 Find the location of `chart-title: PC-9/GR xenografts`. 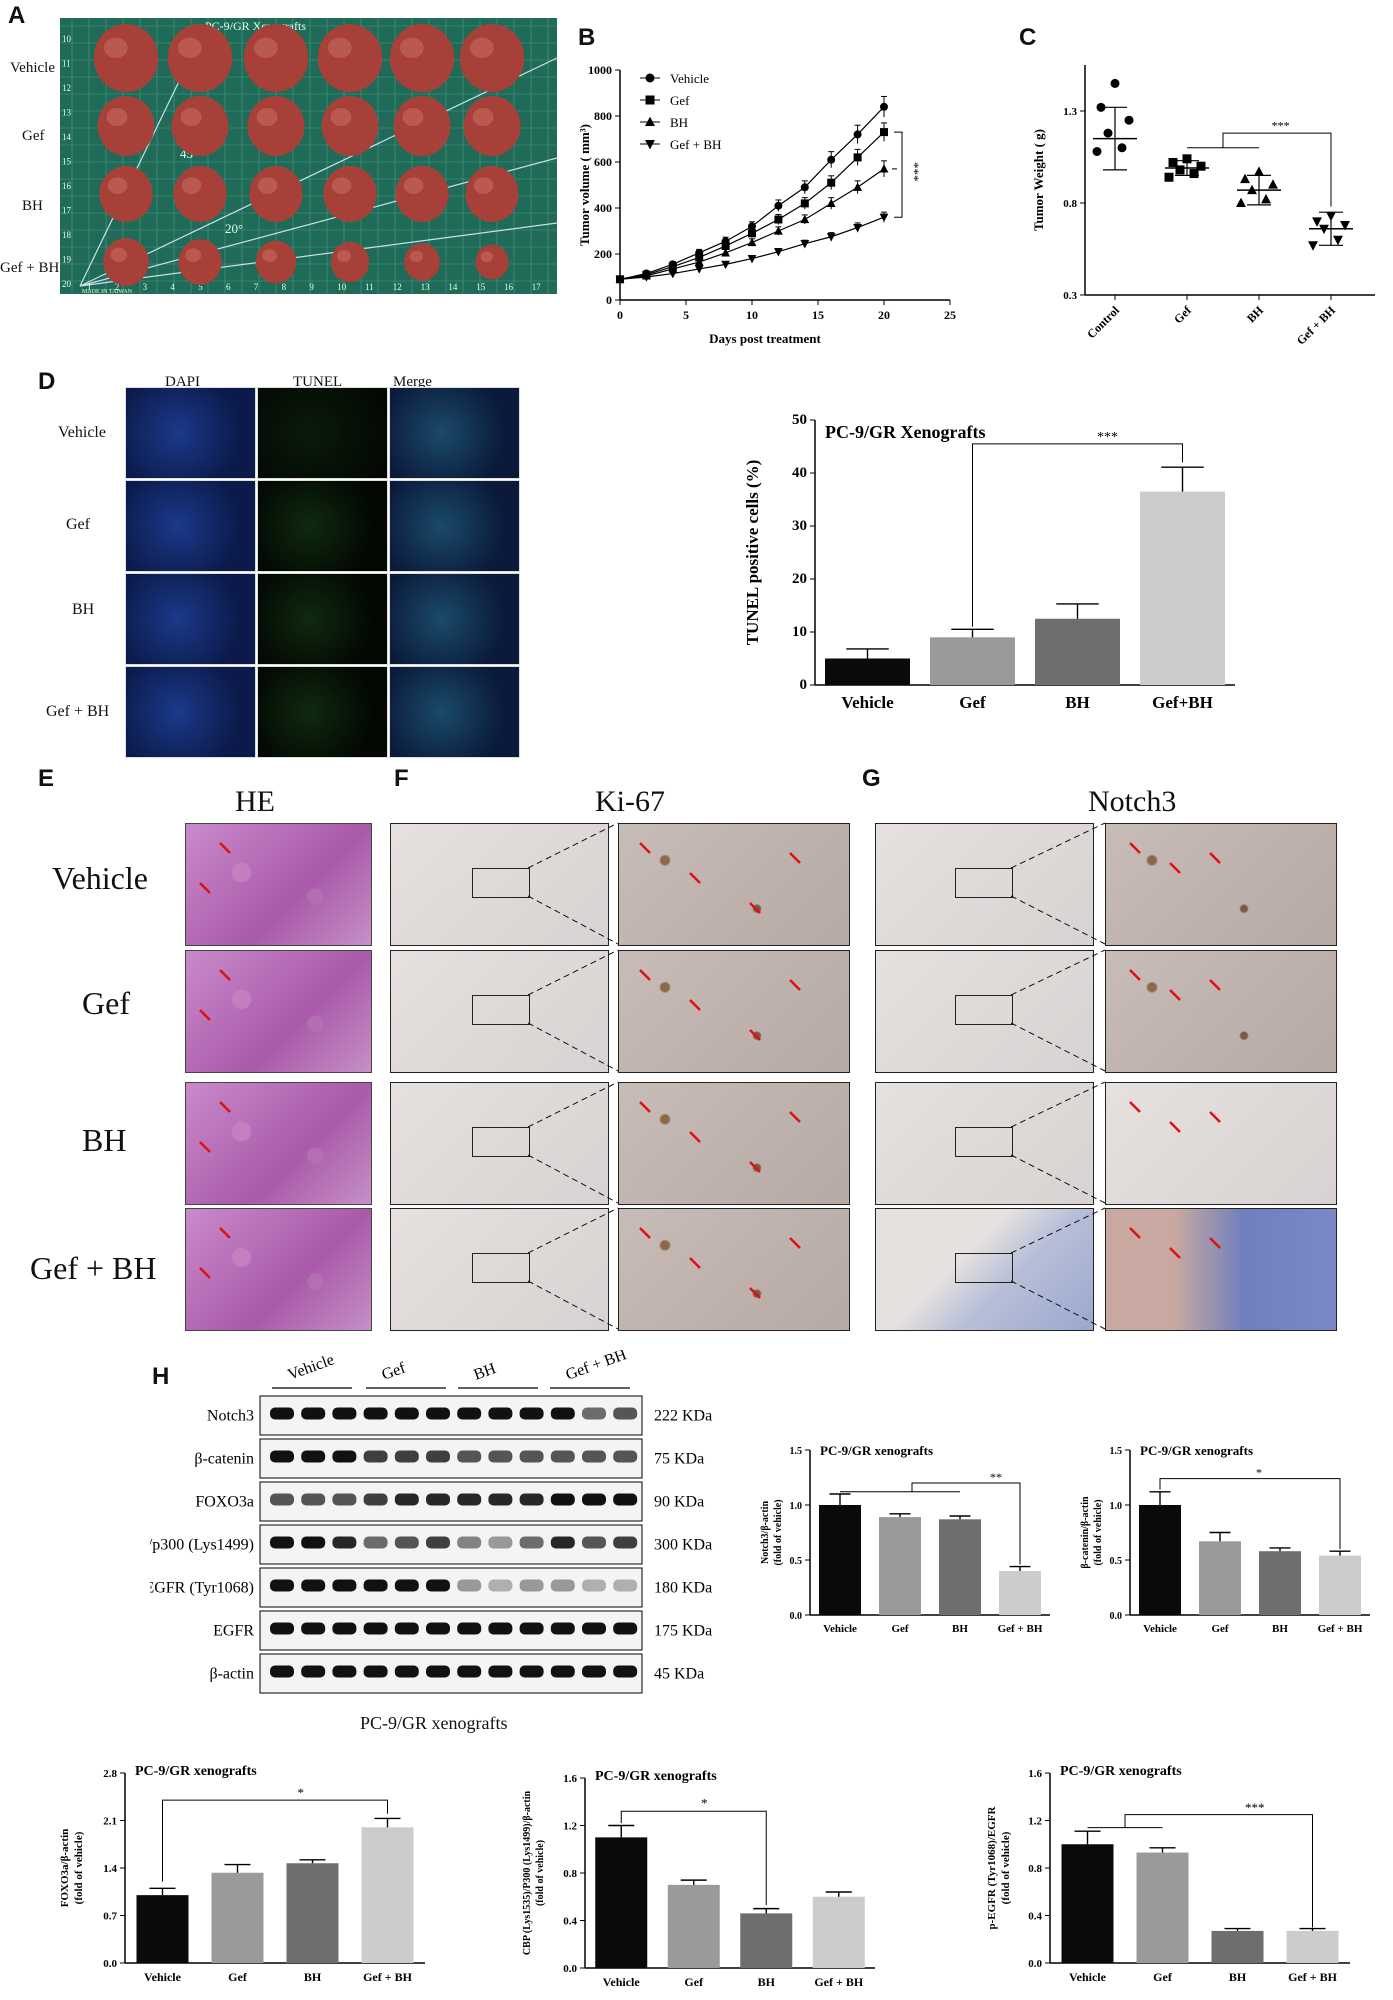

chart-title: PC-9/GR xenografts is located at coordinates (1121, 1771).